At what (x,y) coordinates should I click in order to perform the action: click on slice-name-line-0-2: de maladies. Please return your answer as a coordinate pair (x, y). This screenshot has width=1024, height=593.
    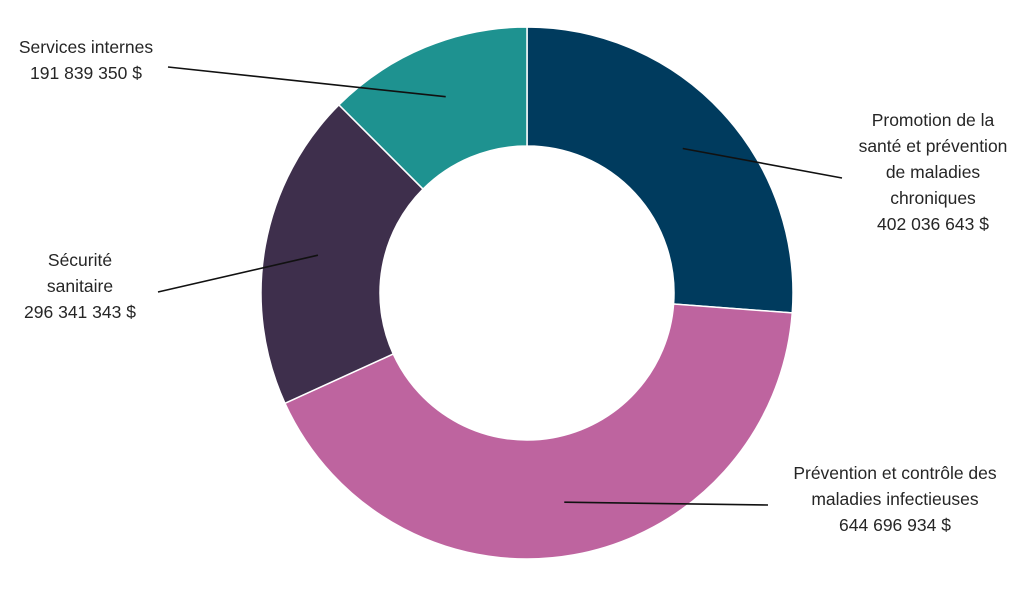
    Looking at the image, I should click on (933, 172).